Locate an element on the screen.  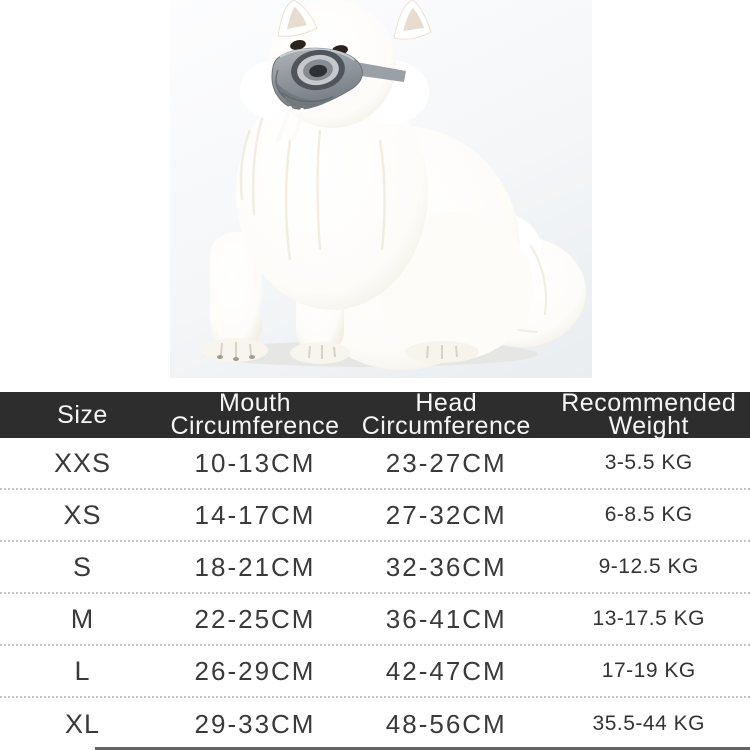
mouth-cell: 14-17CM is located at coordinates (255, 514).